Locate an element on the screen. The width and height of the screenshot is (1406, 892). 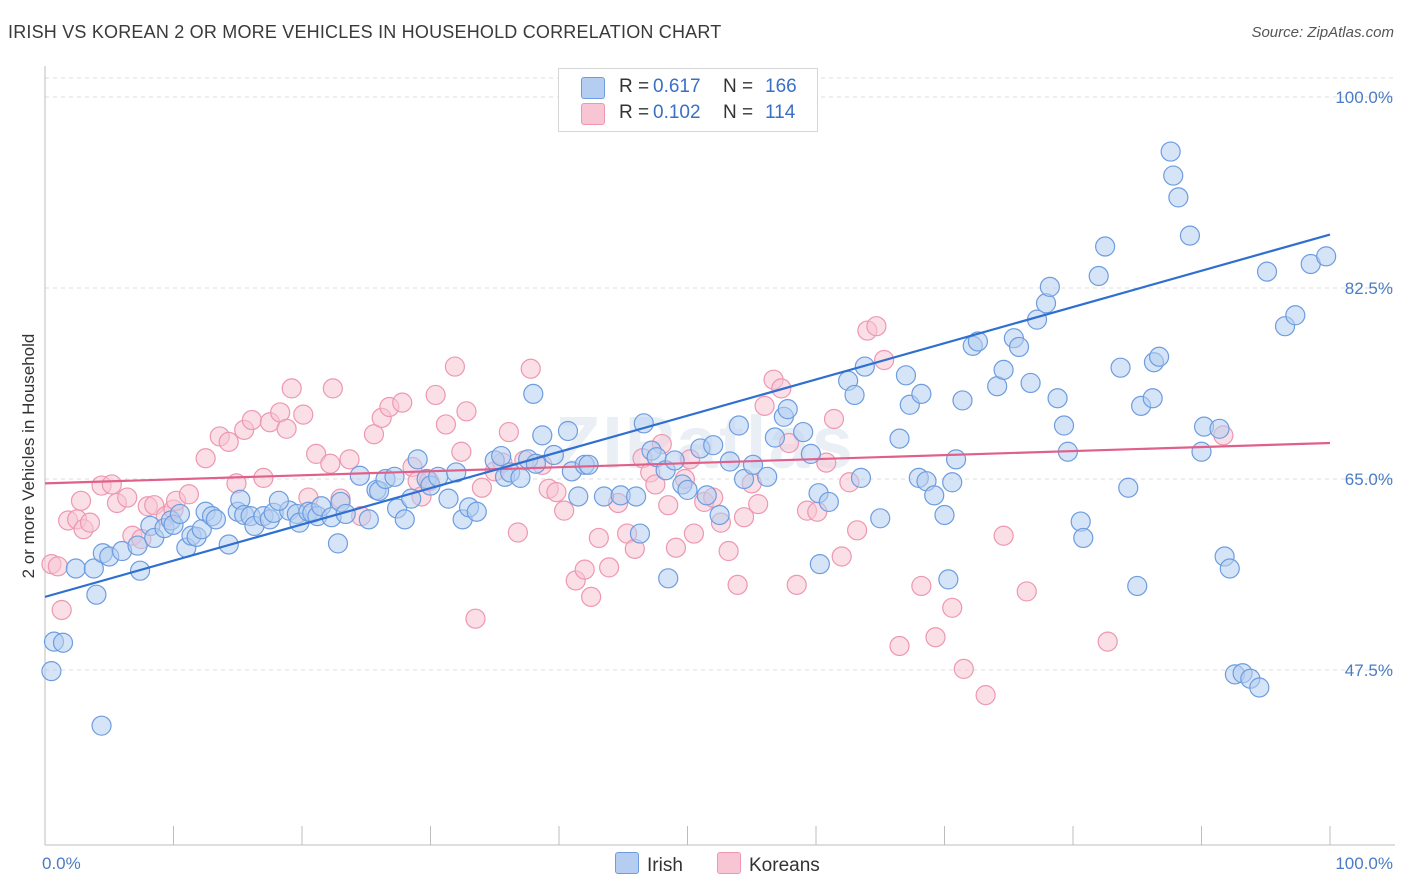
bottom-legend-irish: Irish is located at coordinates (649, 864).